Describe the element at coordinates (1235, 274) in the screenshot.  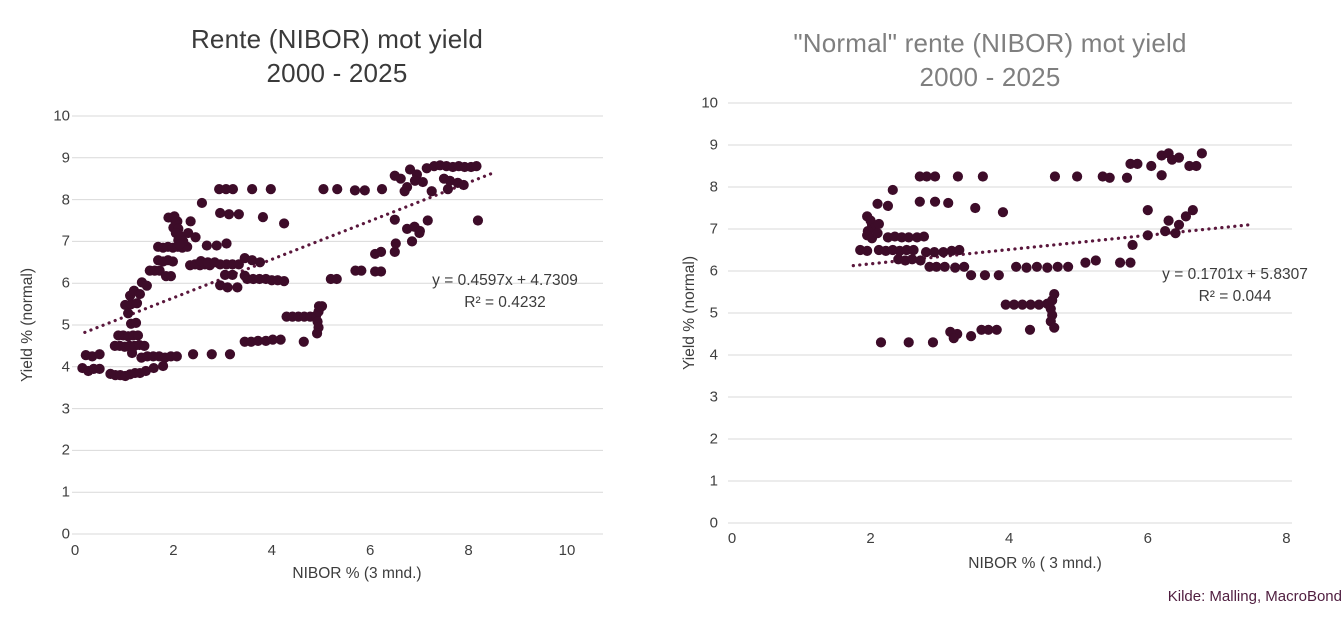
I see `trendline-equation: y = 0.1701x + 5.8307` at that location.